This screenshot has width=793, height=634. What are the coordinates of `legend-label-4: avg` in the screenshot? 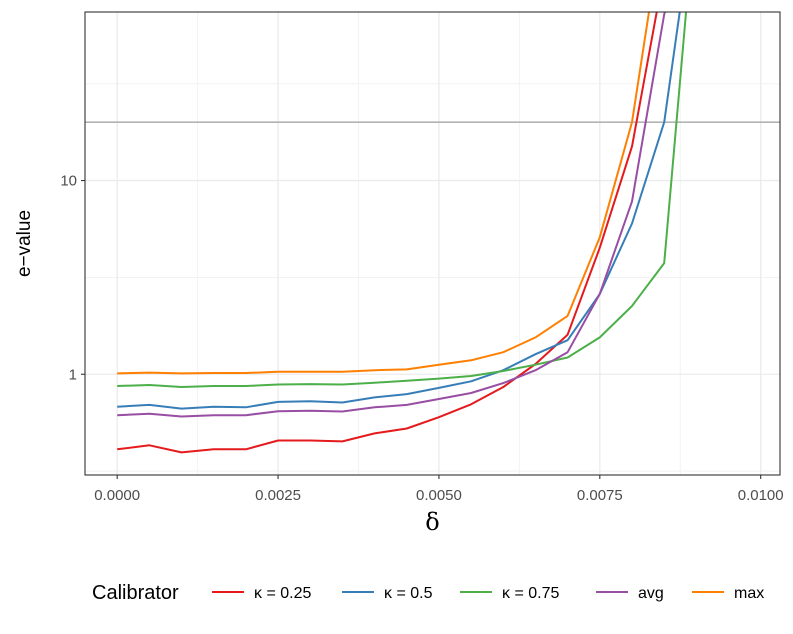 It's located at (651, 593).